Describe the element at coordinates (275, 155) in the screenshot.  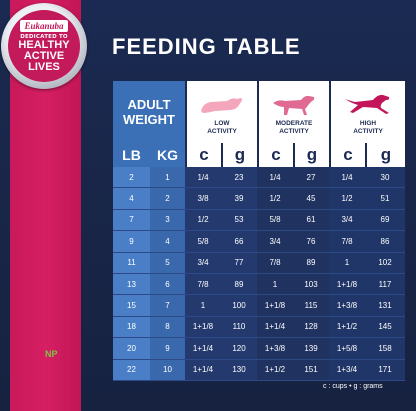
I see `unit-header-c-4: c` at that location.